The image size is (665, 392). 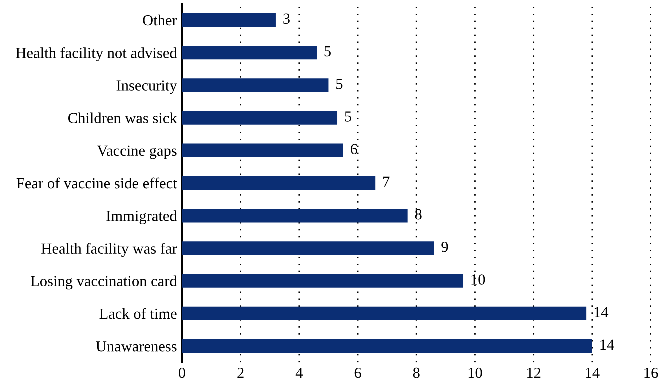 I want to click on y-tick-label: Insecurity, so click(x=147, y=87).